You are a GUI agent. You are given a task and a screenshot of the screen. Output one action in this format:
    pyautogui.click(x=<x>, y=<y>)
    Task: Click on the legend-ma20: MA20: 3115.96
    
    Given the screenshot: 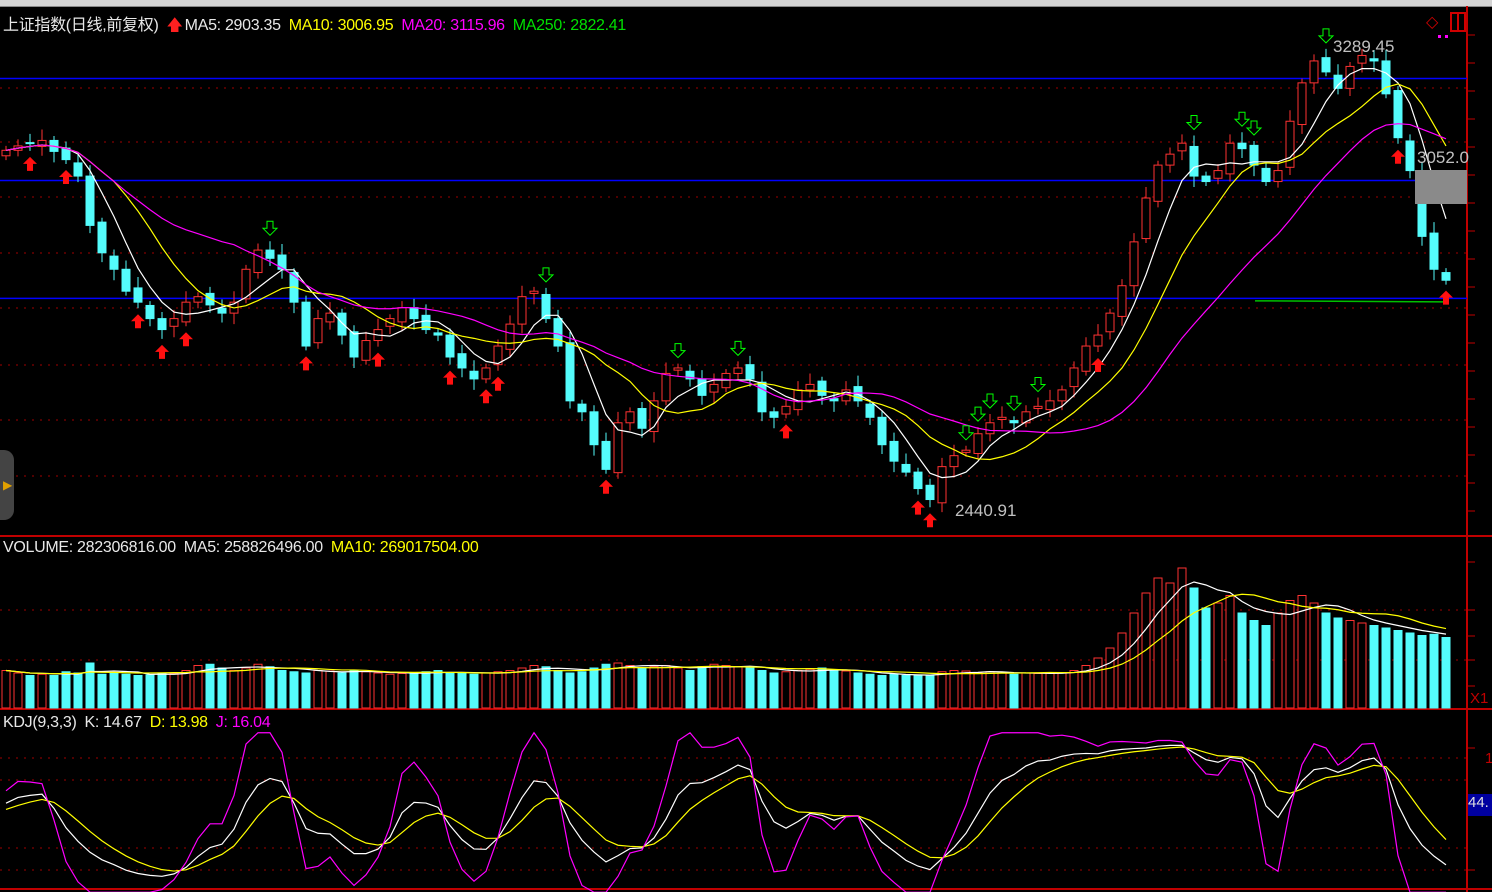 What is the action you would take?
    pyautogui.click(x=453, y=25)
    